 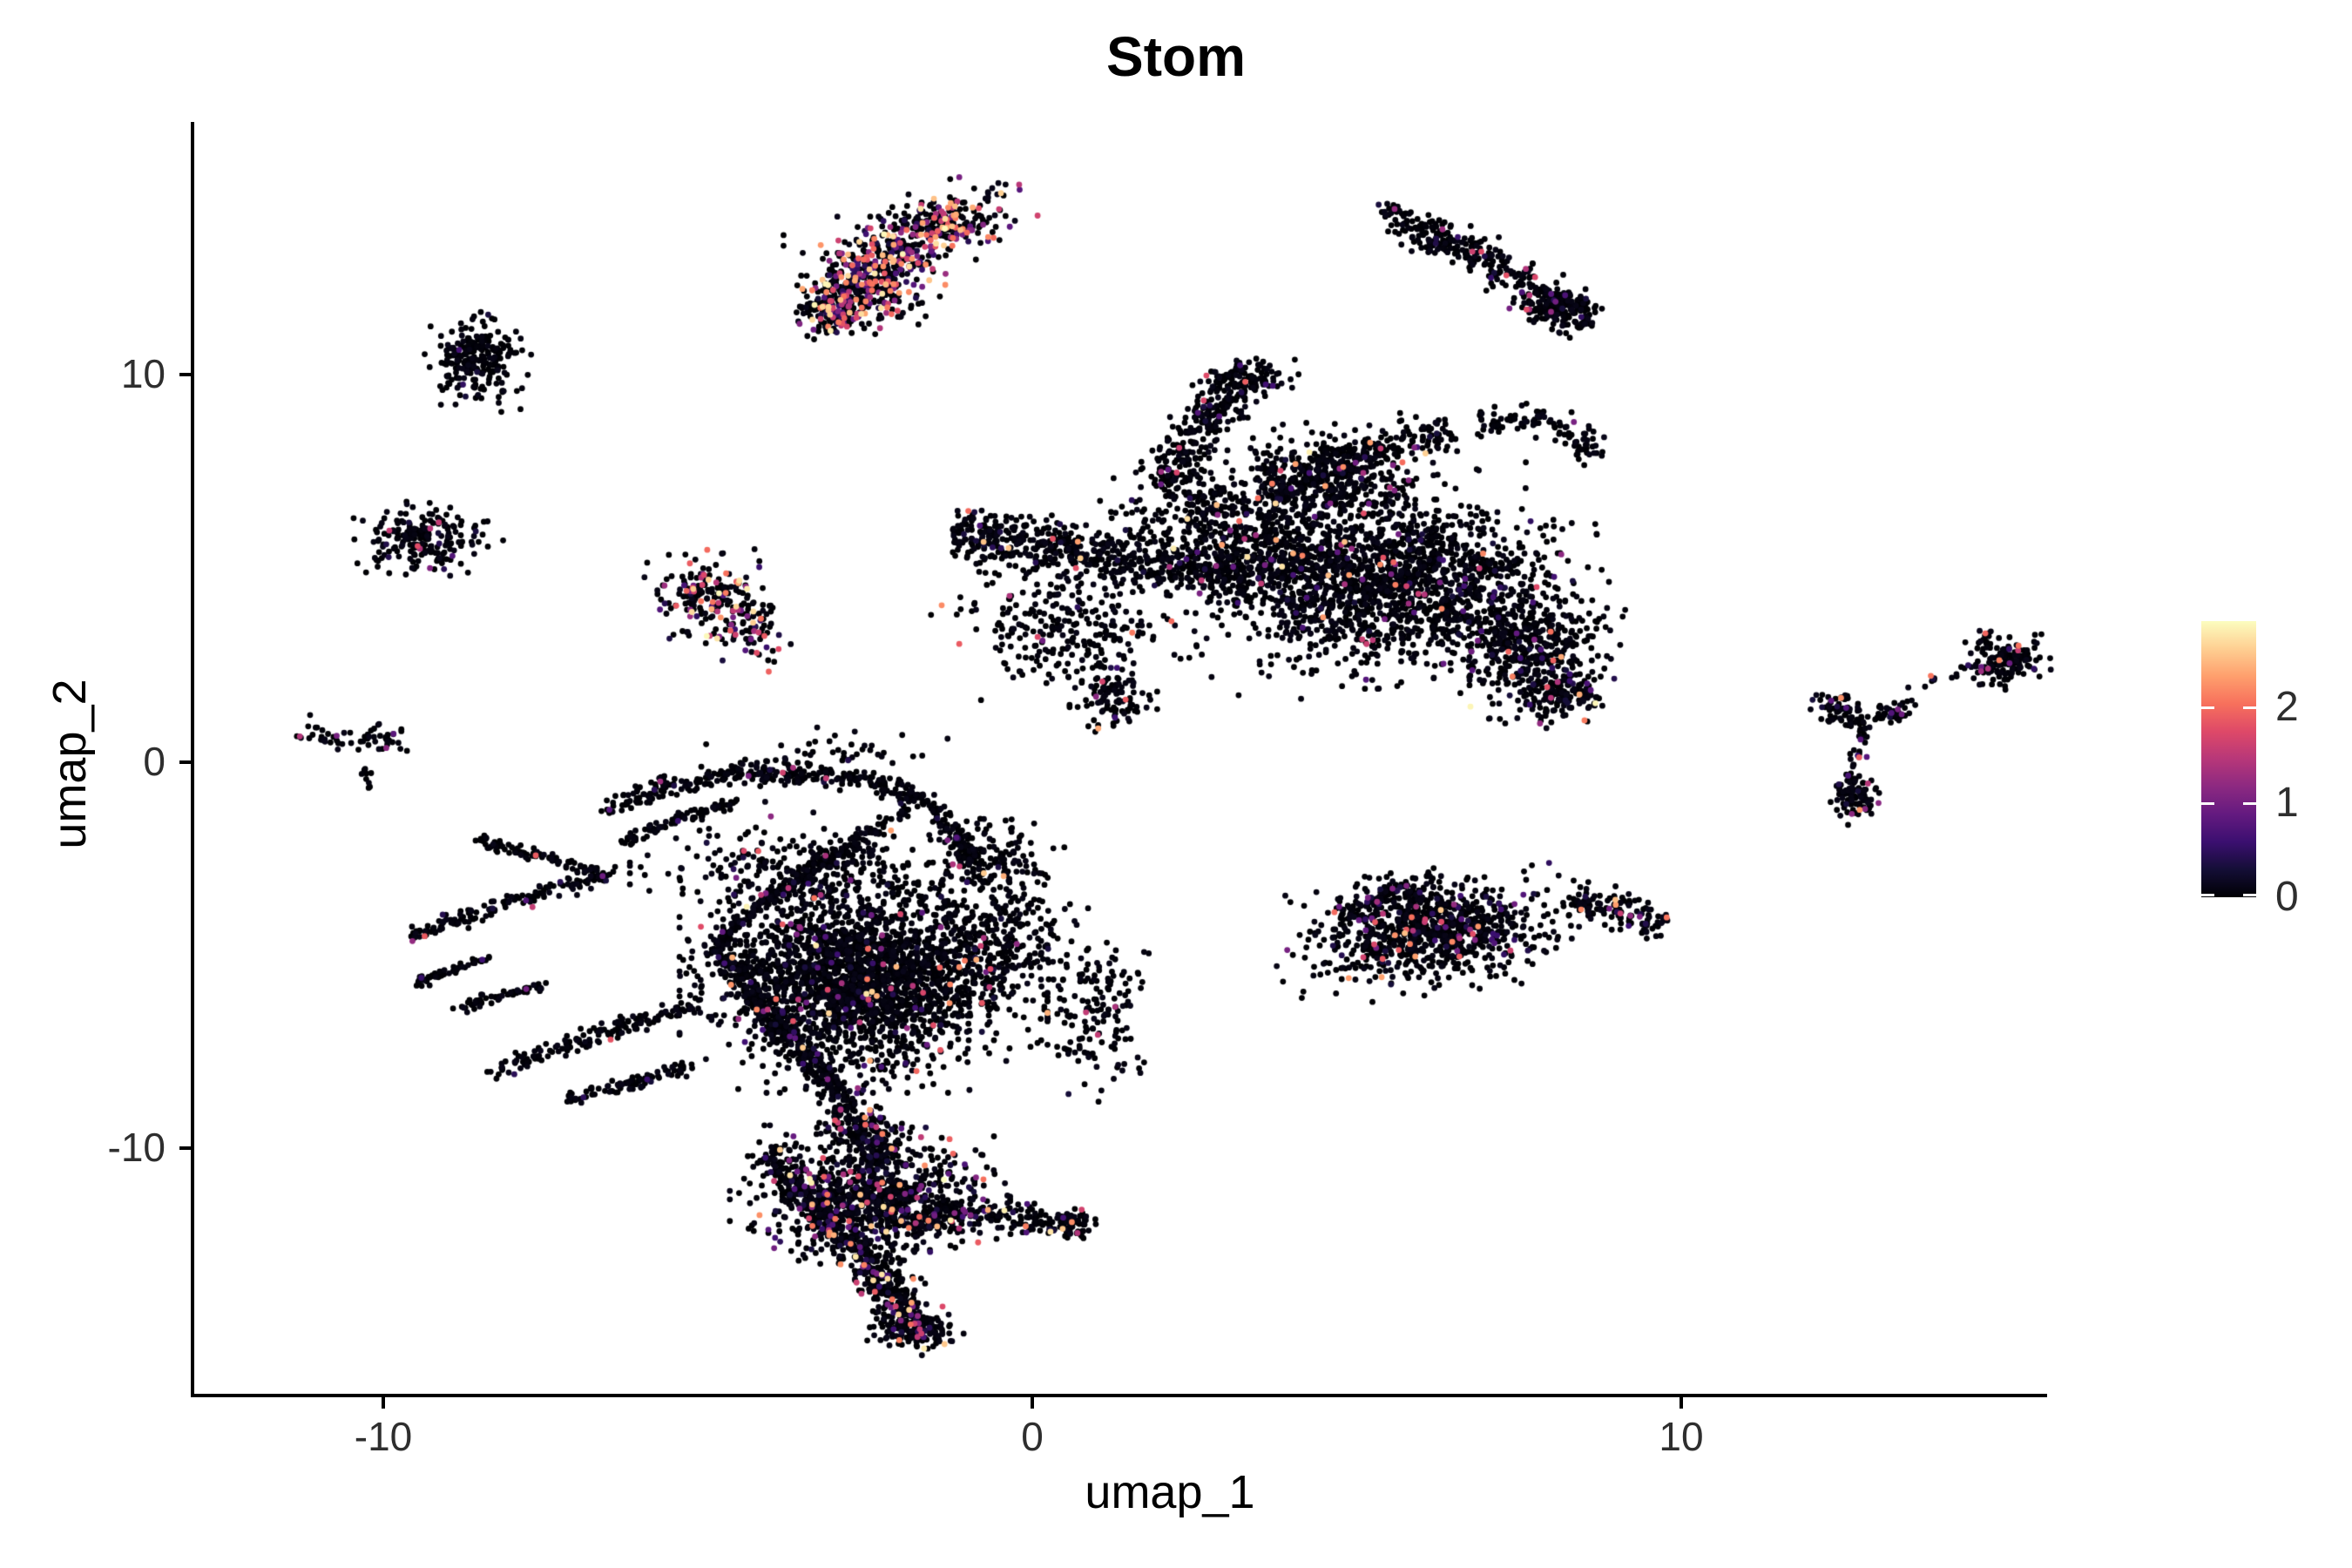 What do you see at coordinates (193, 759) in the screenshot?
I see `y-axis-line` at bounding box center [193, 759].